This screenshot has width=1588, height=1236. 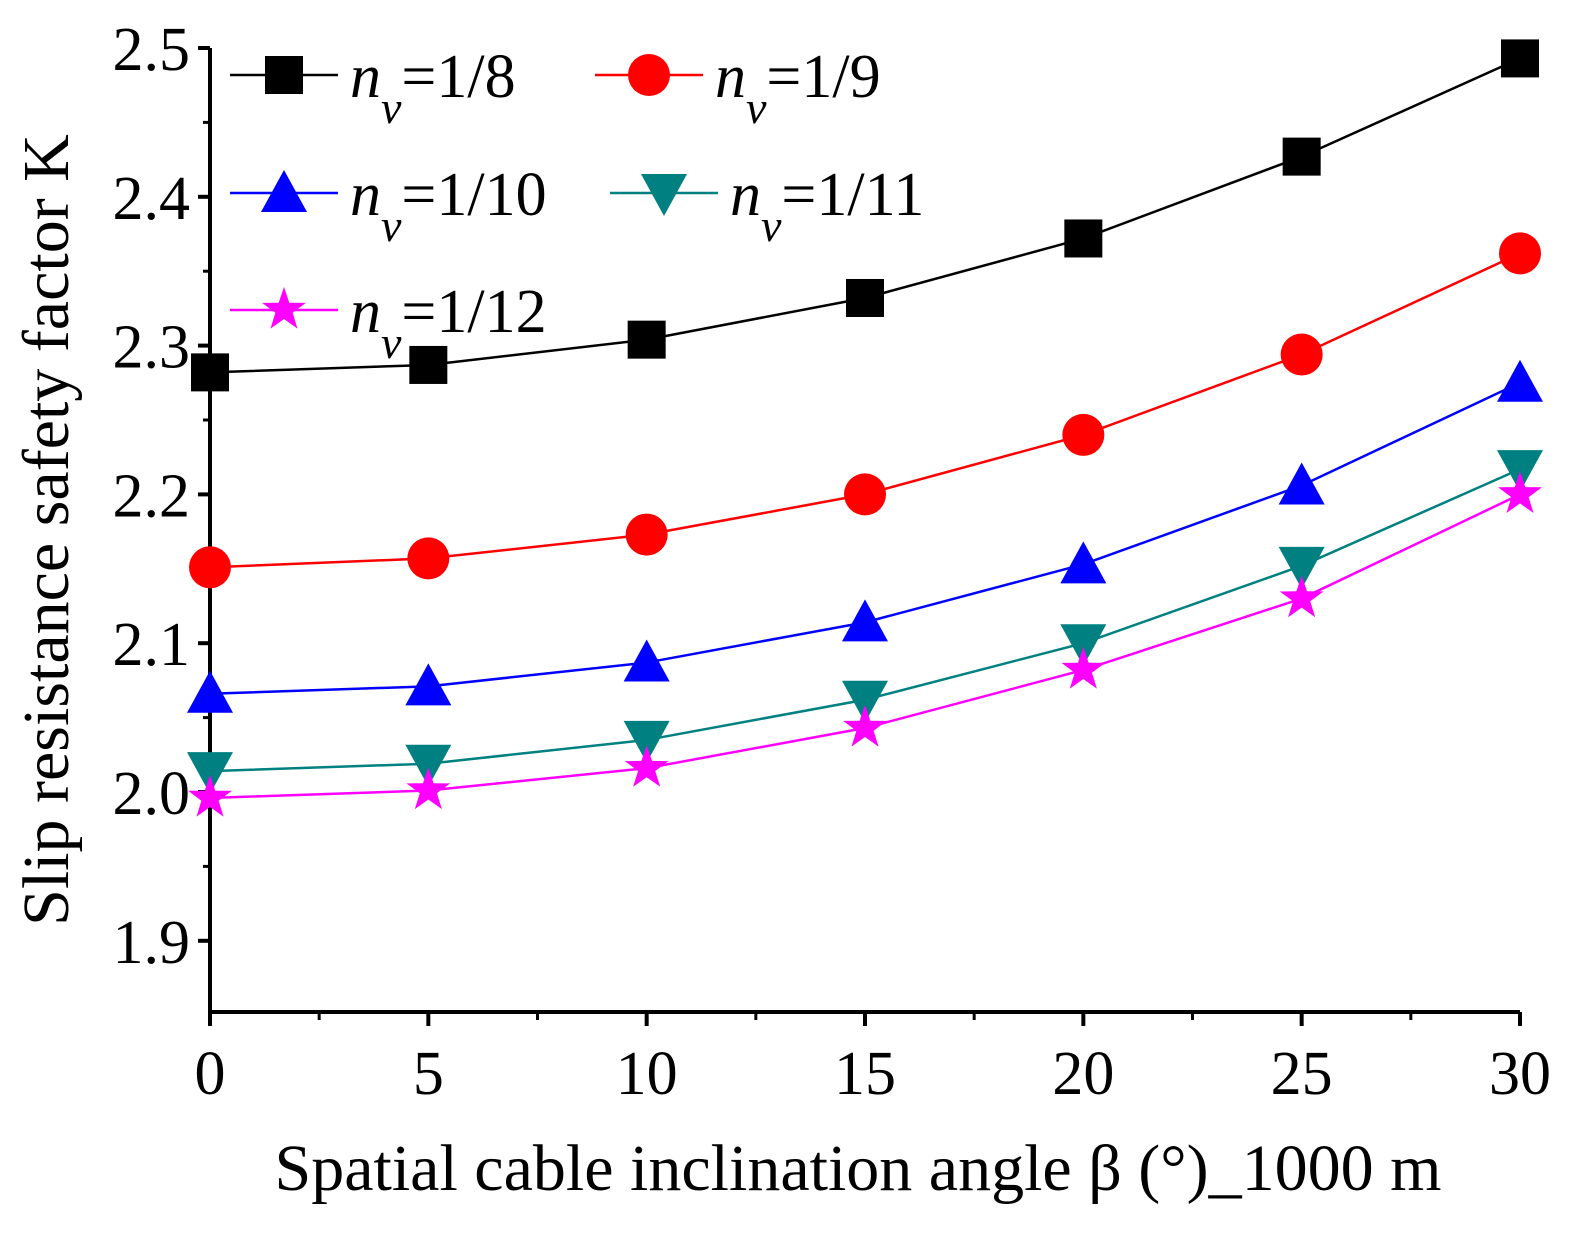 What do you see at coordinates (1520, 1074) in the screenshot?
I see `x-tick-label: 30` at bounding box center [1520, 1074].